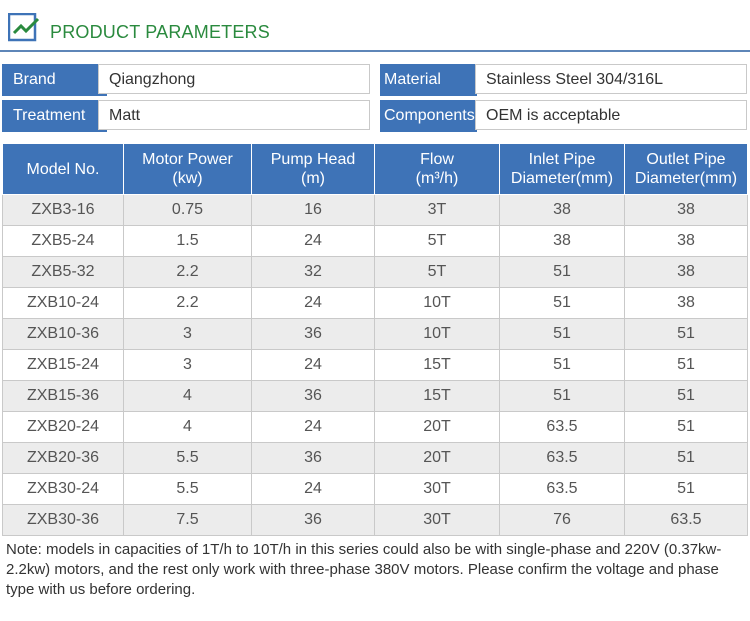  I want to click on param-value-components: OEM is acceptable, so click(611, 115).